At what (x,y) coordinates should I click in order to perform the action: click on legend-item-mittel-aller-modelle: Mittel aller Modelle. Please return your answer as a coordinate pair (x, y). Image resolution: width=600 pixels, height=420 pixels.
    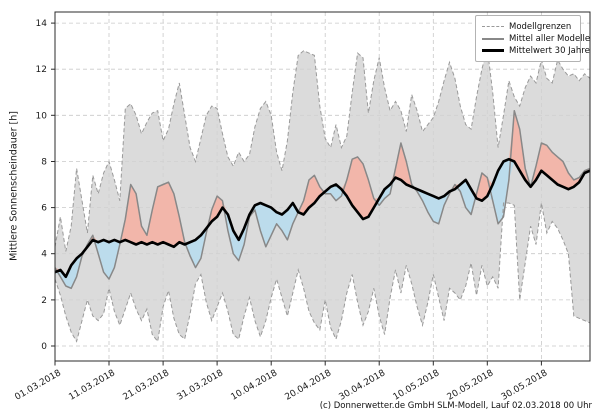
    Looking at the image, I should click on (536, 38).